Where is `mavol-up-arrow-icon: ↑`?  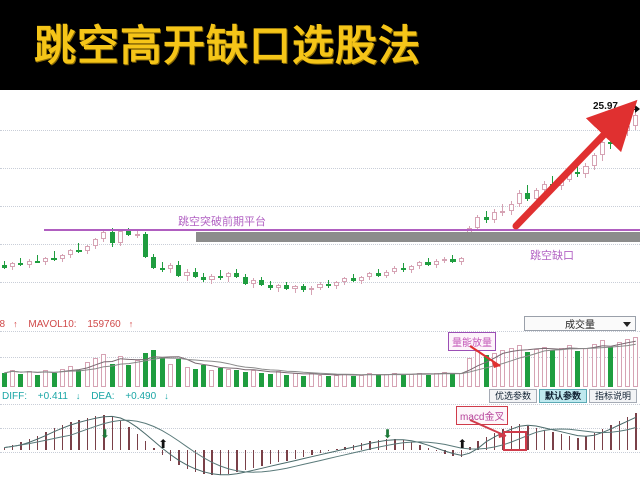
mavol-up-arrow-icon: ↑ is located at coordinates (131, 324).